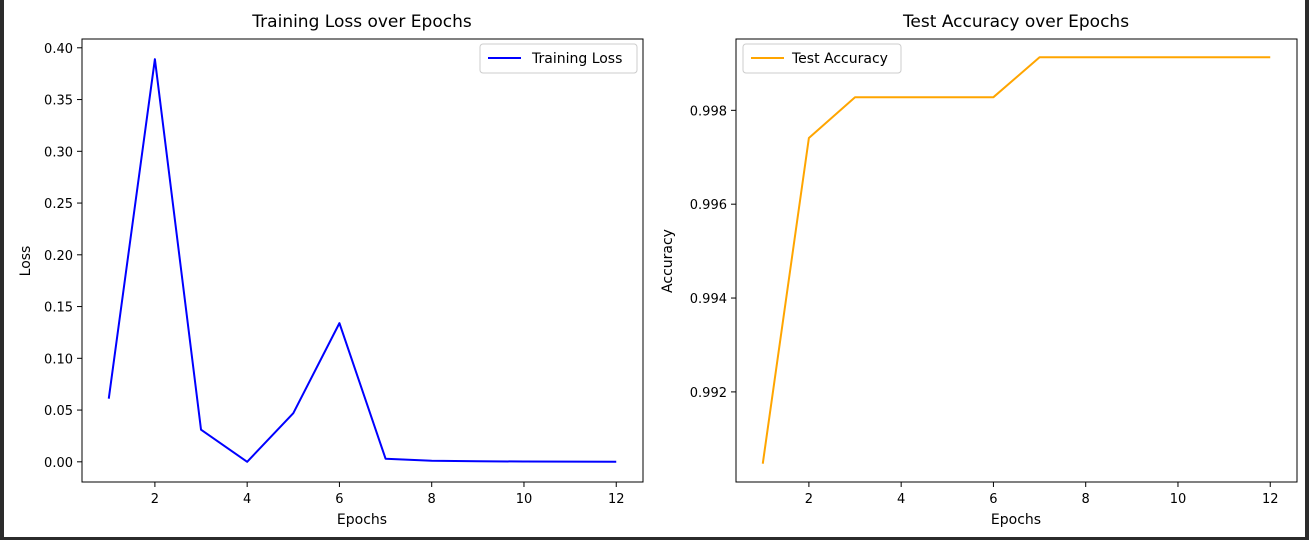 This screenshot has width=1309, height=540. I want to click on y-tick-label: 0.20, so click(58, 256).